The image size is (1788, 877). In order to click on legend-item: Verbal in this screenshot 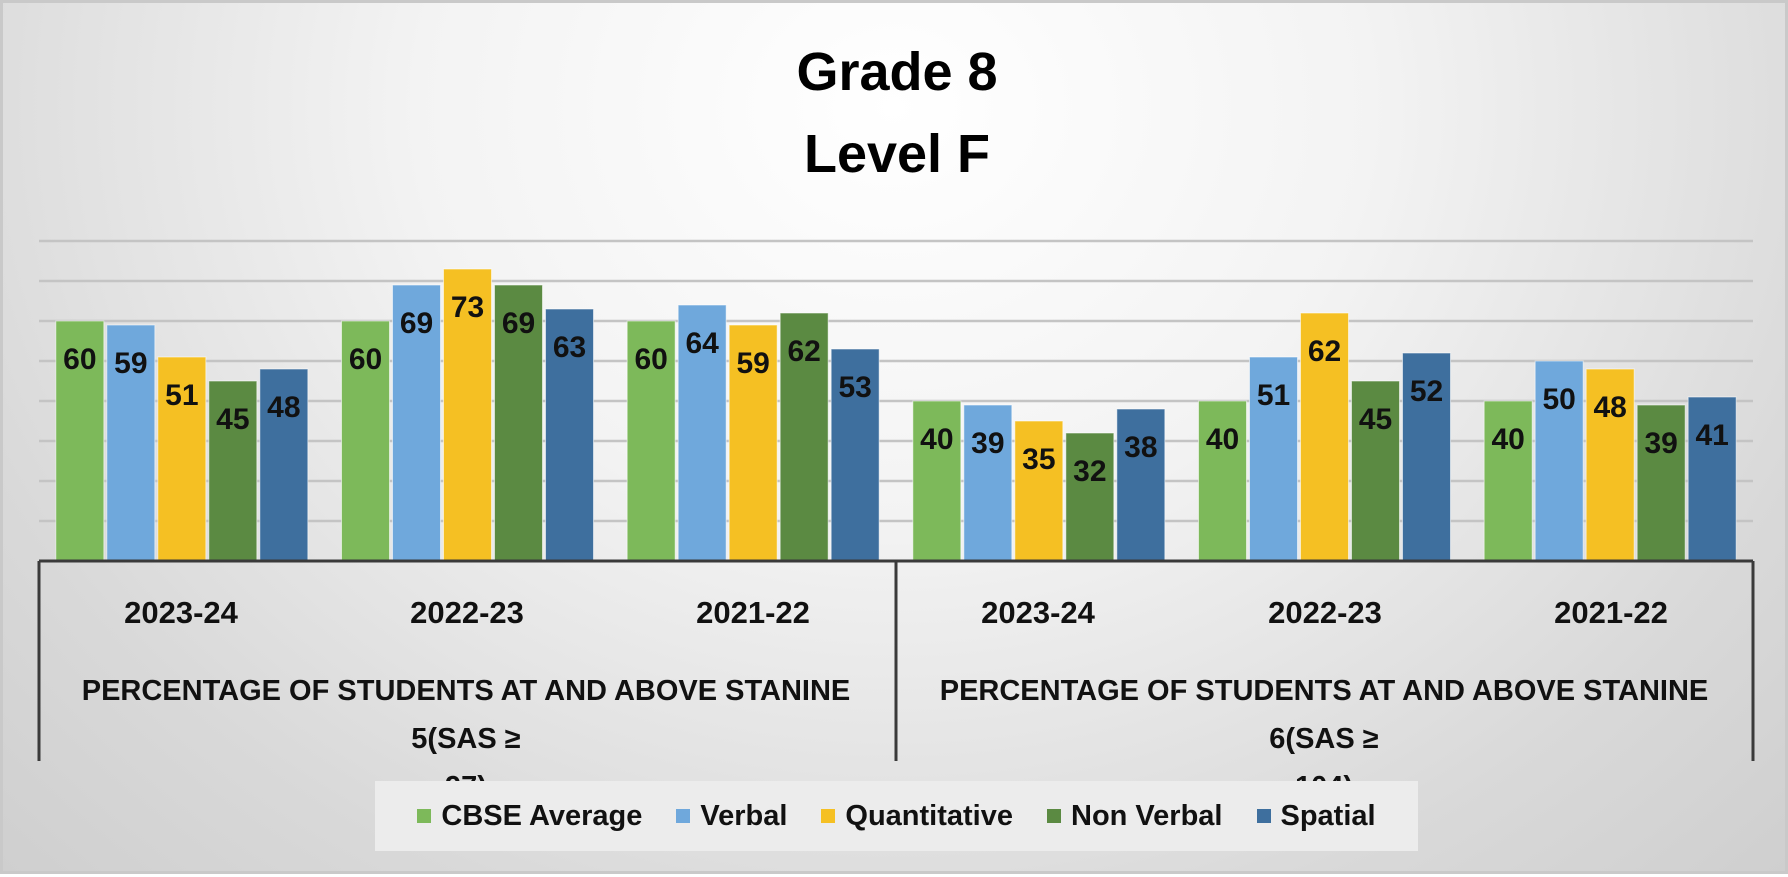, I will do `click(731, 816)`.